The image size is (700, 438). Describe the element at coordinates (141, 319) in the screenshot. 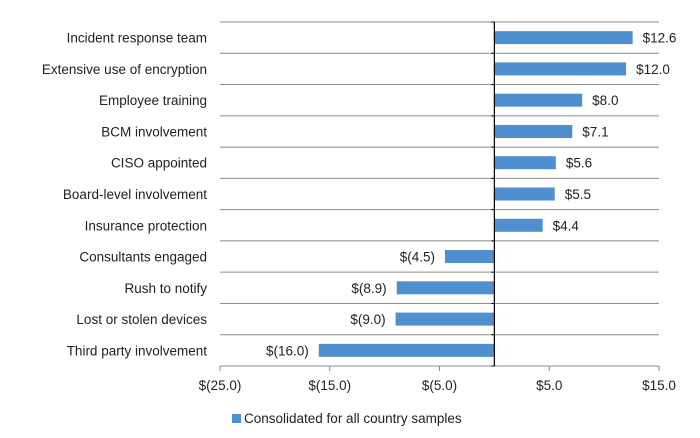

I see `category-label: Lost or stolen devices` at that location.